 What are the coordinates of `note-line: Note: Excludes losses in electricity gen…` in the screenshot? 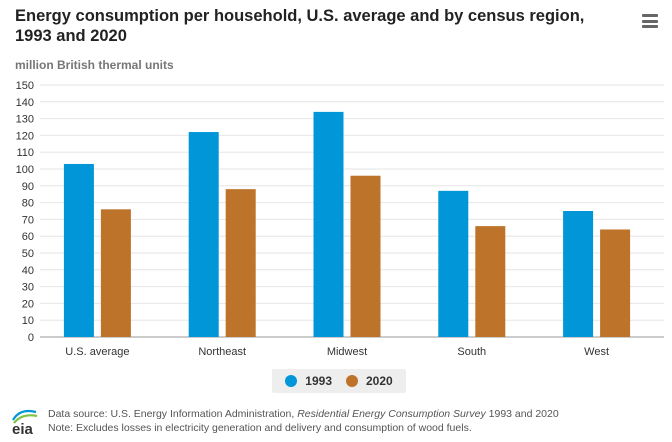 It's located at (260, 428).